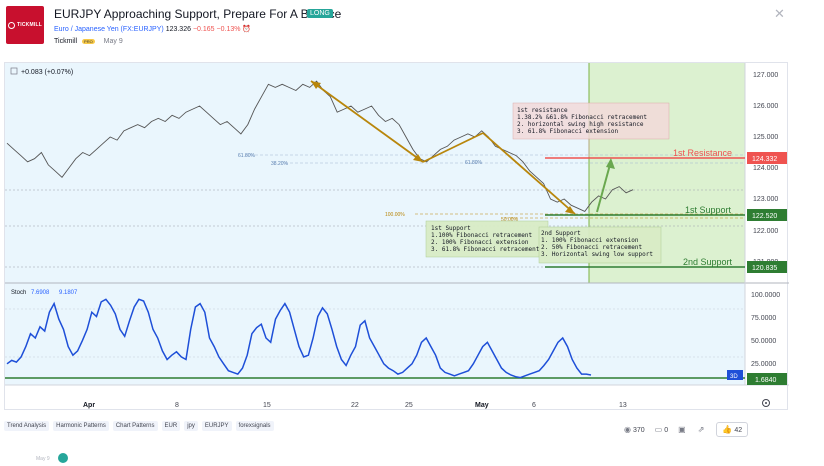 The image size is (824, 466). I want to click on support2-note-line-4: 3. Horizontal swing low support, so click(597, 254).